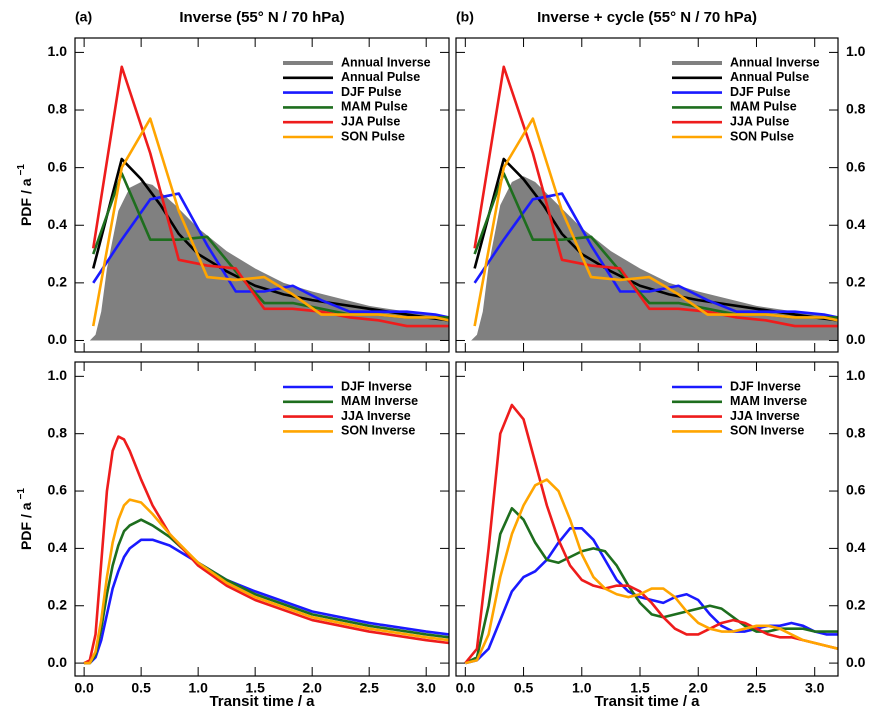  What do you see at coordinates (647, 17) in the screenshot?
I see `panel-title: Inverse + cycle (55° N / 70 hPa)` at bounding box center [647, 17].